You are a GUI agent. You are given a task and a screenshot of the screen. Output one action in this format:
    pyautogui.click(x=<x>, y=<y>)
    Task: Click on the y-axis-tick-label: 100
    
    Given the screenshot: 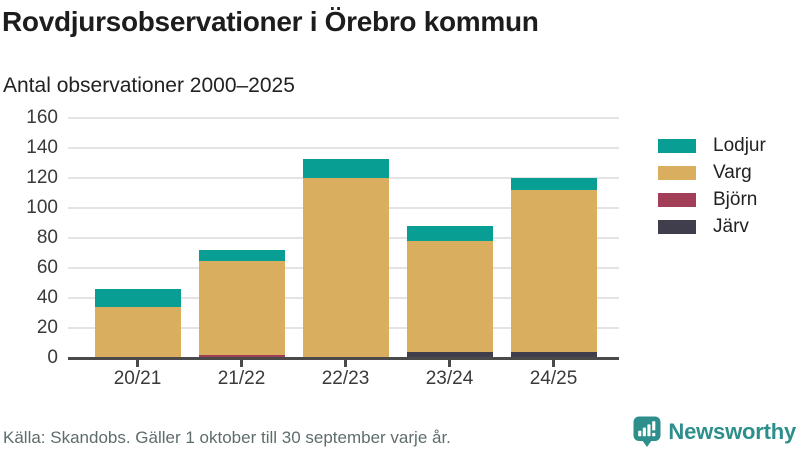 What is the action you would take?
    pyautogui.click(x=42, y=207)
    